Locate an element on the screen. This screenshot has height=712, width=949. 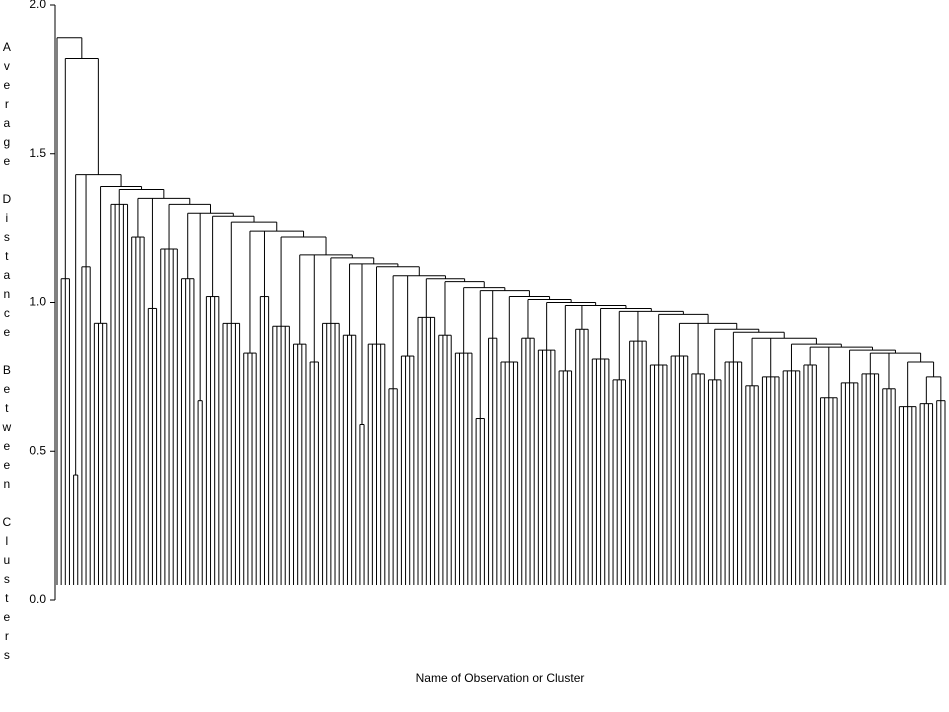
y-tick-label: 1.5 is located at coordinates (37, 153).